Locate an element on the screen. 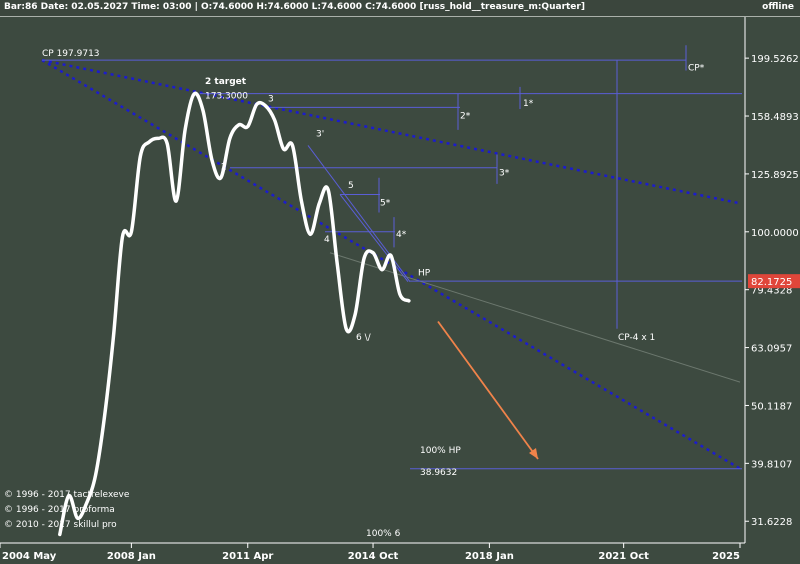 The height and width of the screenshot is (564, 800). hp100-value: 38.9632 is located at coordinates (438, 473).